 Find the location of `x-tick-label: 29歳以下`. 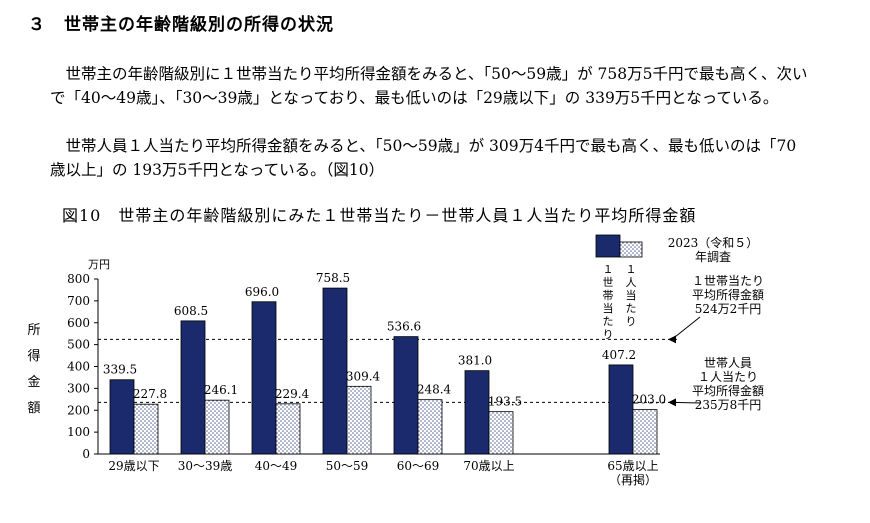

x-tick-label: 29歳以下 is located at coordinates (133, 466).